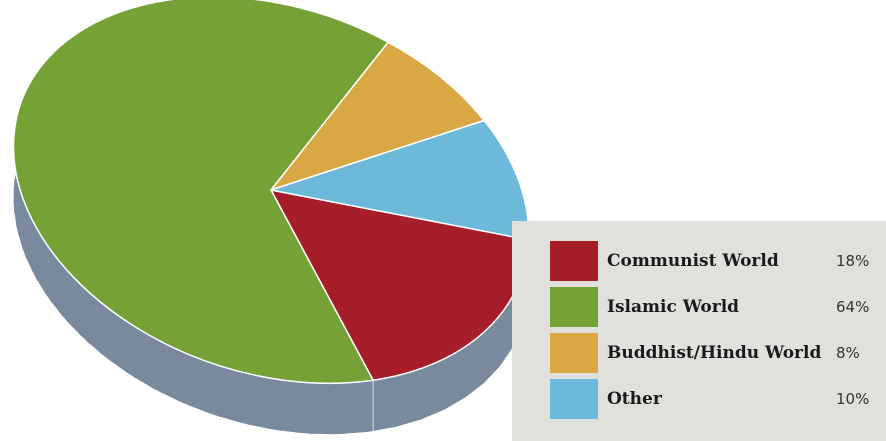 The height and width of the screenshot is (441, 886). What do you see at coordinates (853, 307) in the screenshot?
I see `legend-value: 64%` at bounding box center [853, 307].